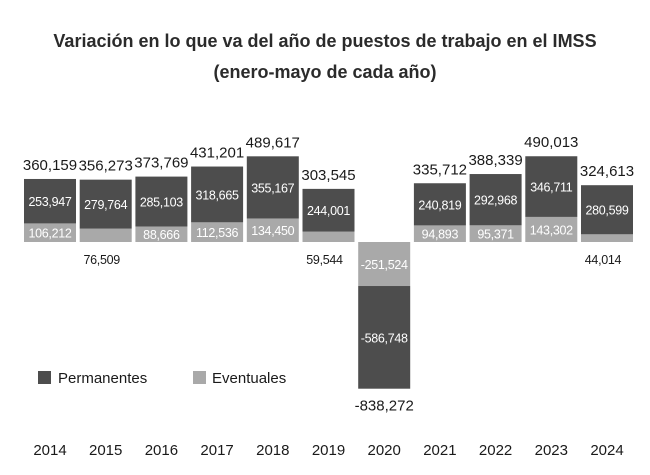 The height and width of the screenshot is (475, 650). I want to click on bar-permanentes-2016, so click(161, 201).